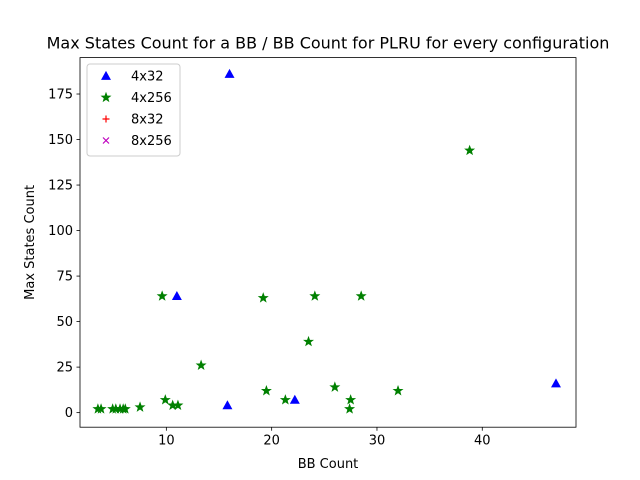 This screenshot has height=480, width=640. I want to click on y-axis-title: Max States Count, so click(30, 242).